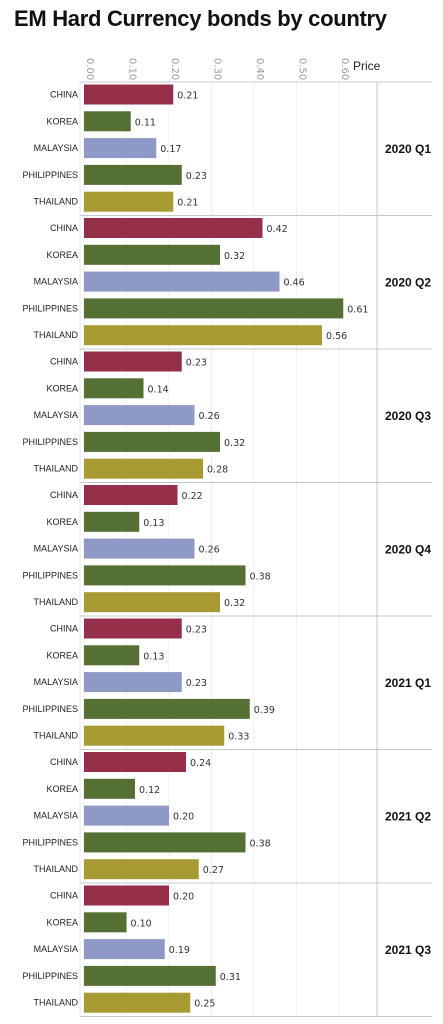  I want to click on data-label: 0.31, so click(230, 977).